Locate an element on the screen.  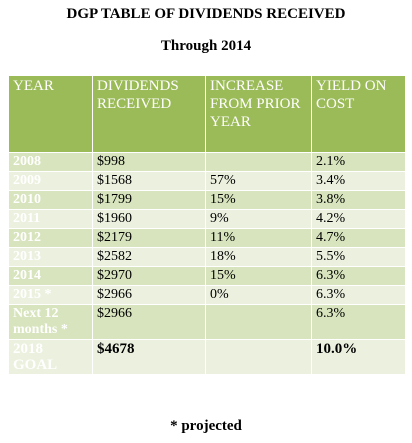
table-cell: $2970 is located at coordinates (149, 276).